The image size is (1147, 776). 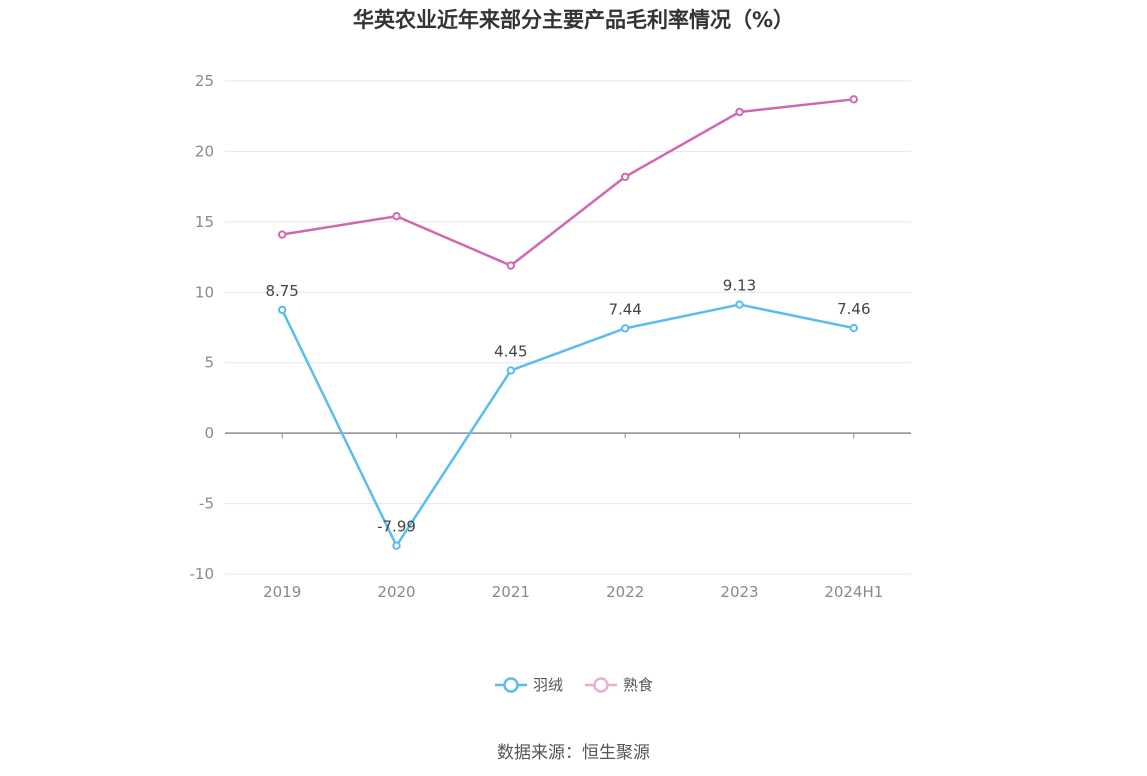 I want to click on x-tick-label: 2020, so click(x=396, y=592).